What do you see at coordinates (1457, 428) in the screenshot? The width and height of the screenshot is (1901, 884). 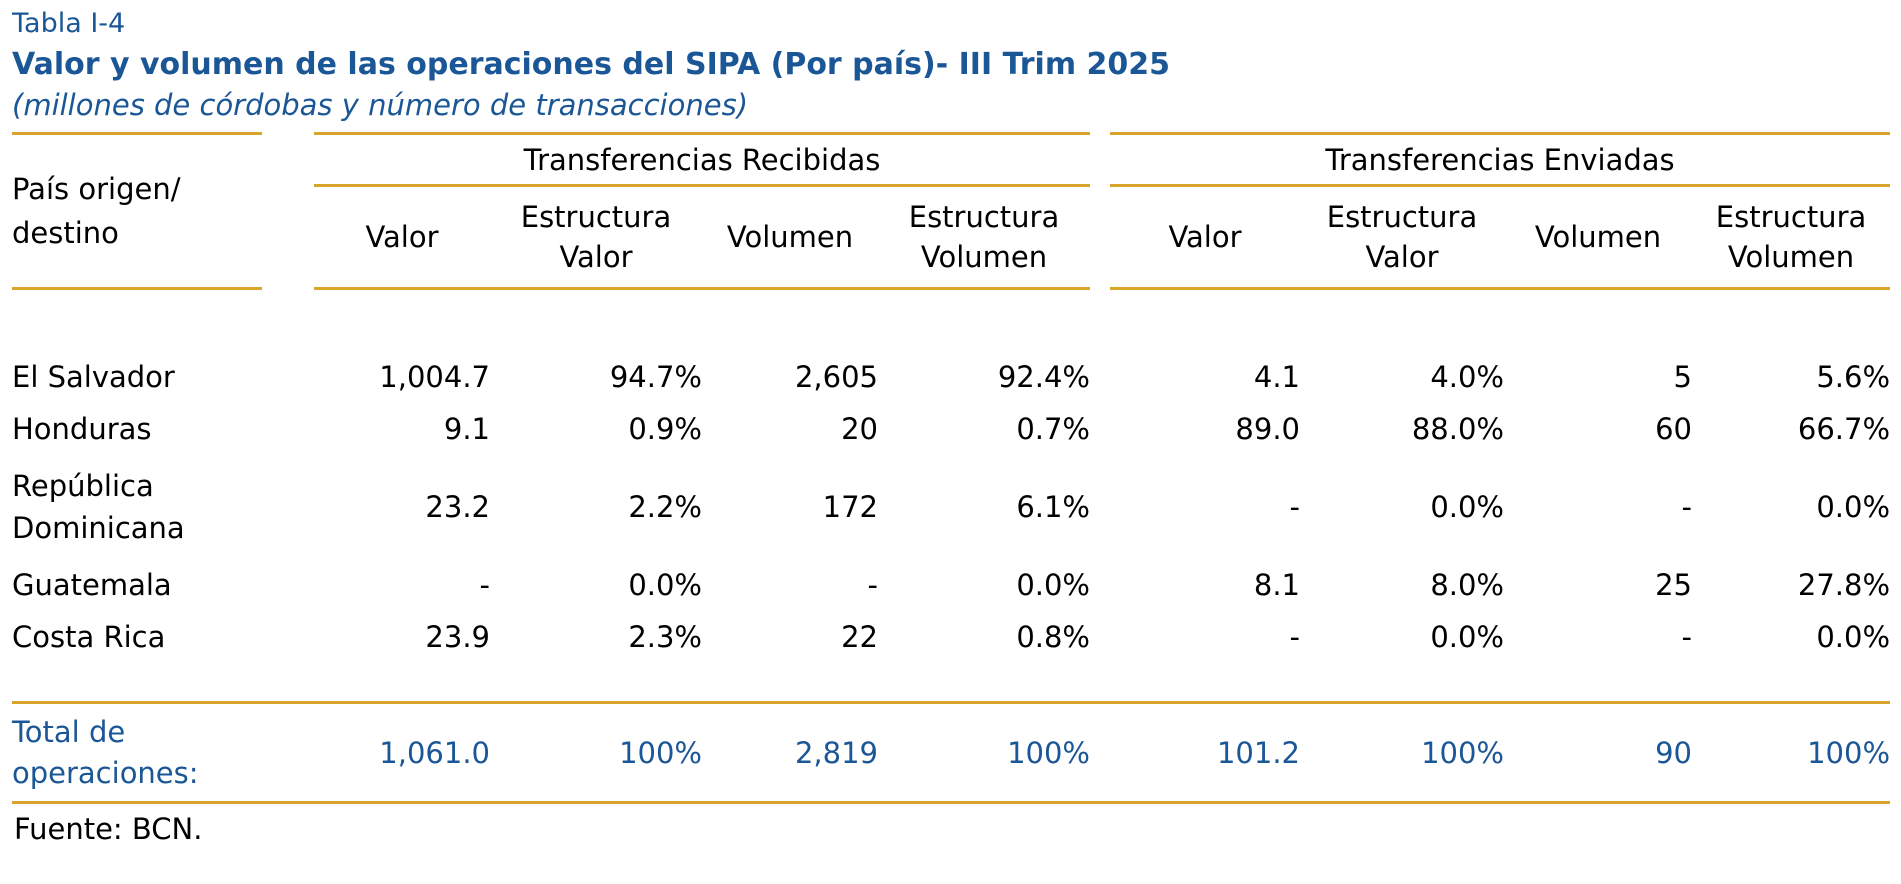 I see `value-cell: 88.0%` at bounding box center [1457, 428].